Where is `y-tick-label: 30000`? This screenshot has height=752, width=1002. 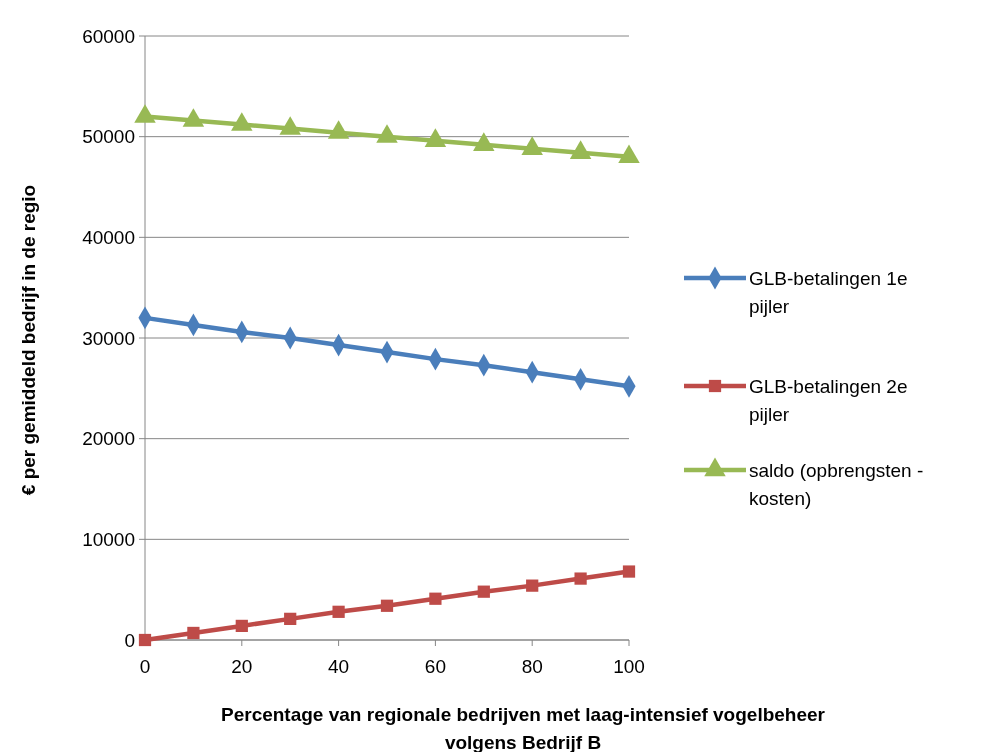 y-tick-label: 30000 is located at coordinates (108, 338).